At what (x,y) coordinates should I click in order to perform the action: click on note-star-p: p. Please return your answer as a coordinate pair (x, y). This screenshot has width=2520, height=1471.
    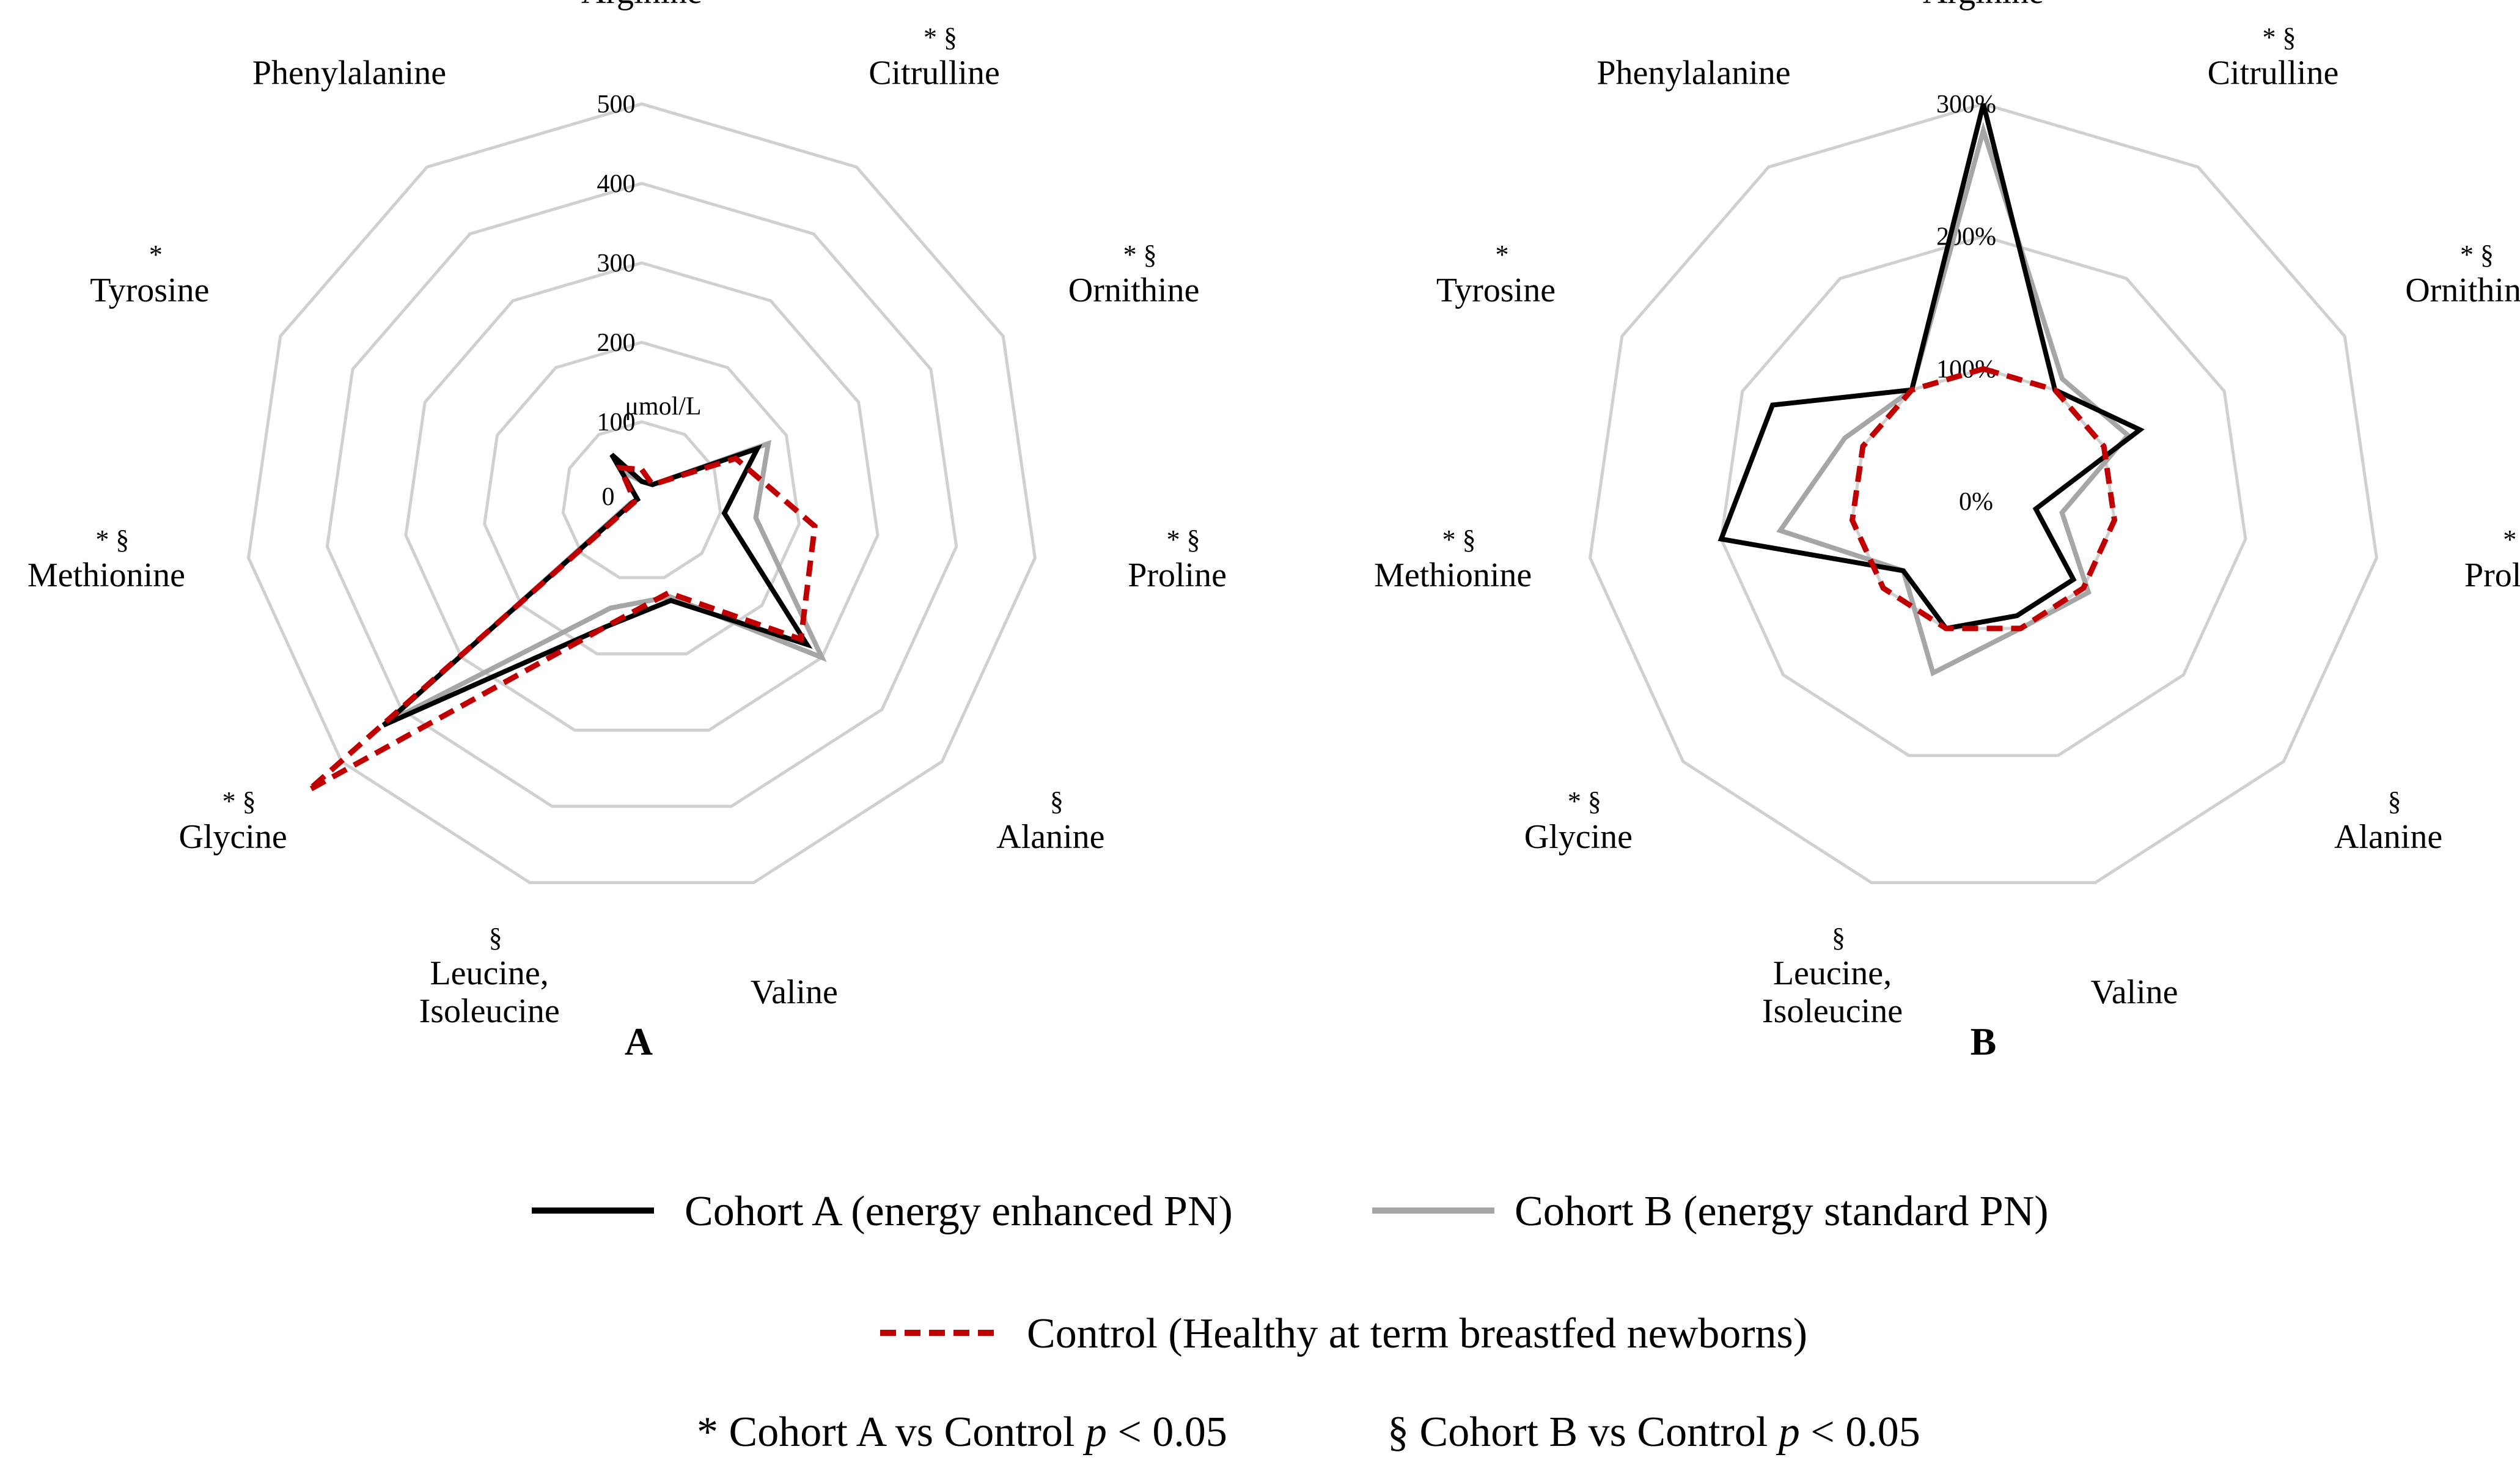
    Looking at the image, I should click on (1094, 1432).